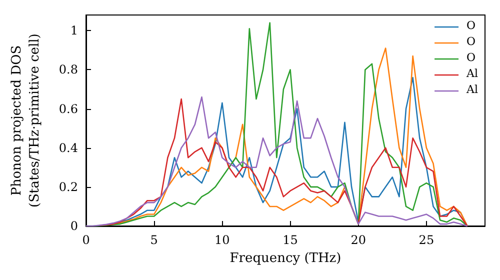 This screenshot has width=500, height=280. I want to click on x-tick-label: 5, so click(154, 240).